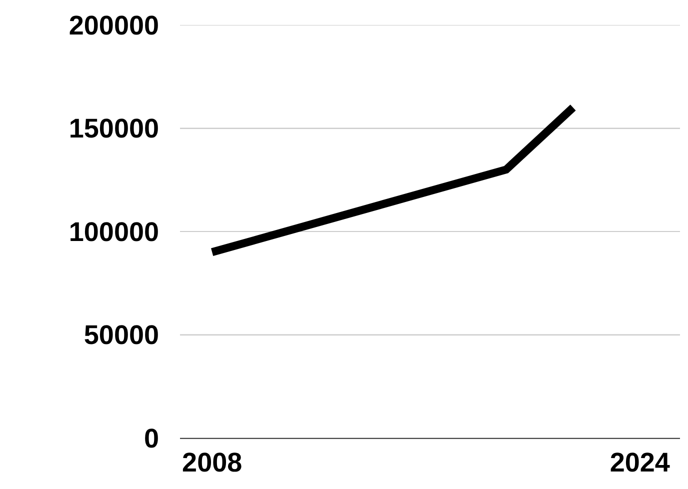 This screenshot has width=688, height=489. Describe the element at coordinates (212, 462) in the screenshot. I see `x-tick-label: 2008` at that location.